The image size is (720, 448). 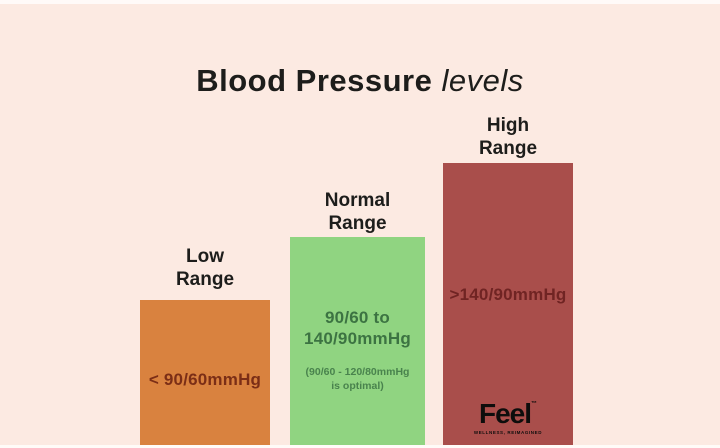 What do you see at coordinates (482, 80) in the screenshot?
I see `page-title-suffix: levels` at bounding box center [482, 80].